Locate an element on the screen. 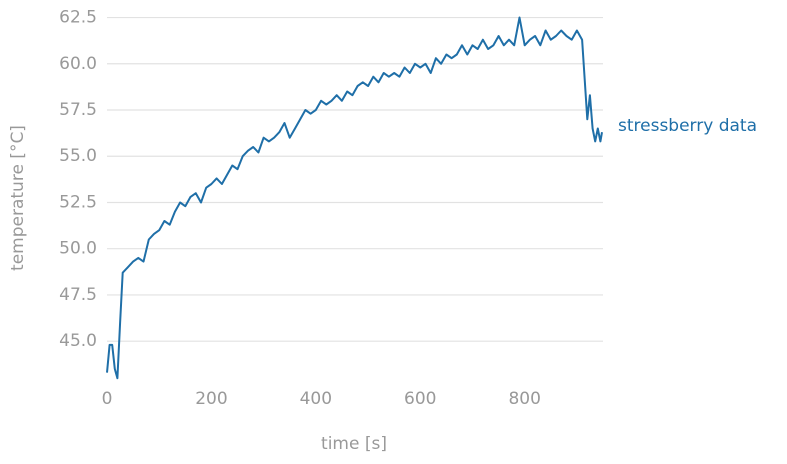  y-tick-label: 55.0 is located at coordinates (78, 156).